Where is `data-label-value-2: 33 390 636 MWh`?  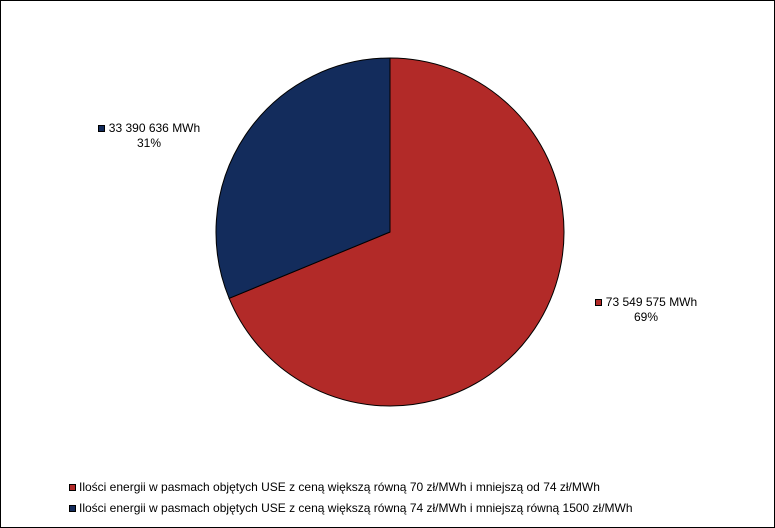
data-label-value-2: 33 390 636 MWh is located at coordinates (154, 128).